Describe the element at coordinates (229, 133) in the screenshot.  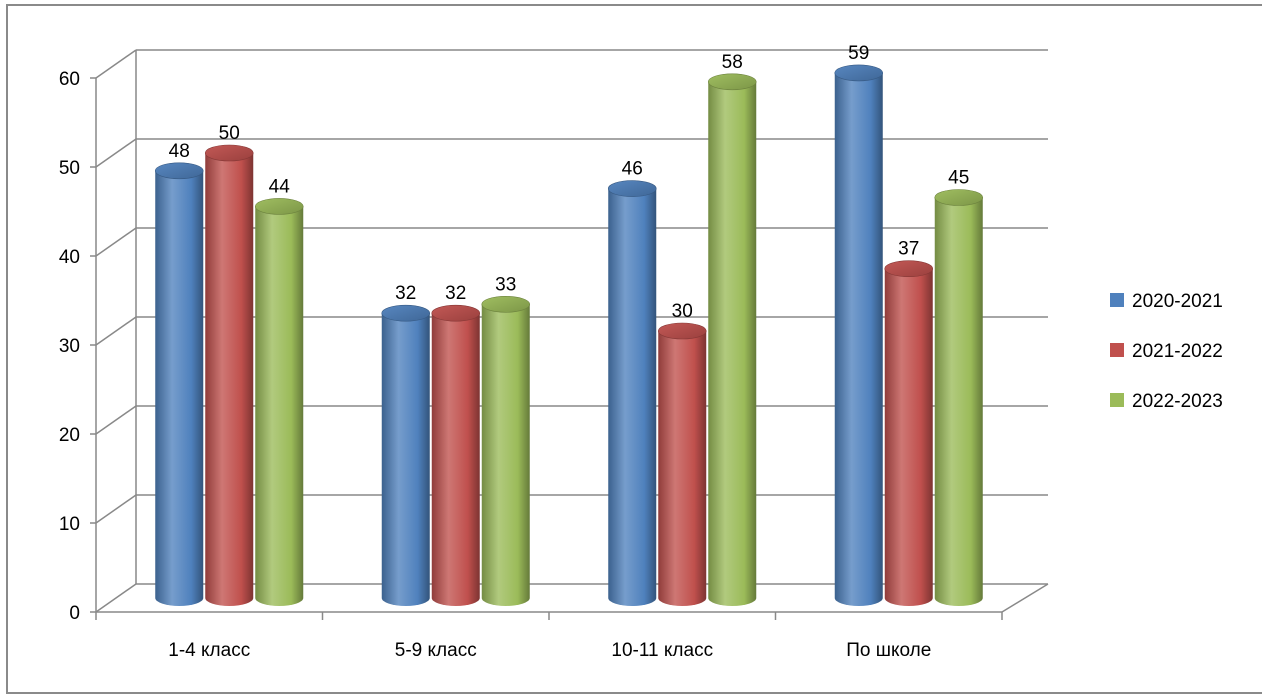
I see `data-label: 50` at that location.